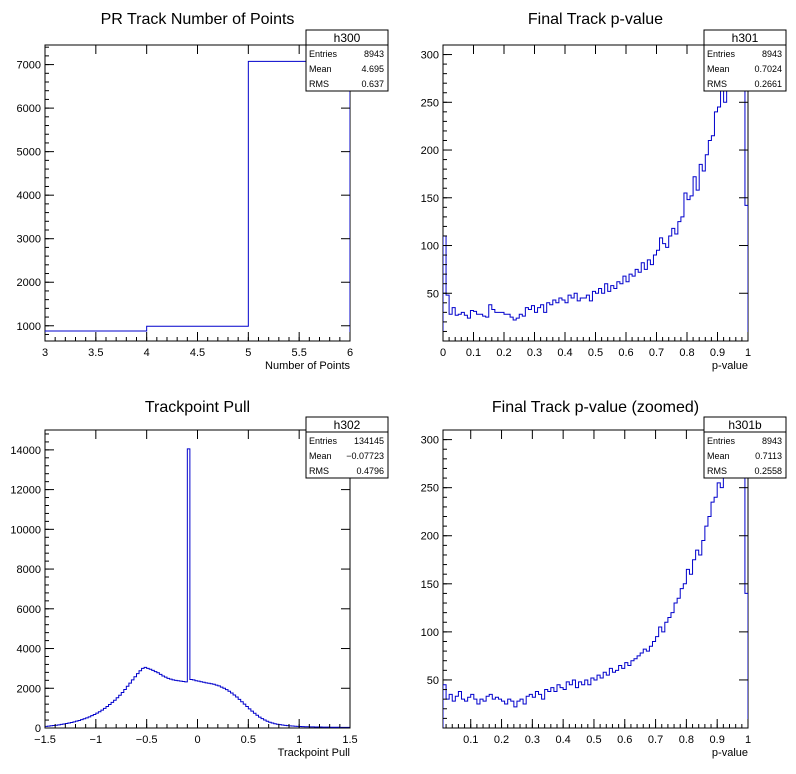 Image resolution: width=796 pixels, height=774 pixels. I want to click on y-tick-label: 12000, so click(25, 491).